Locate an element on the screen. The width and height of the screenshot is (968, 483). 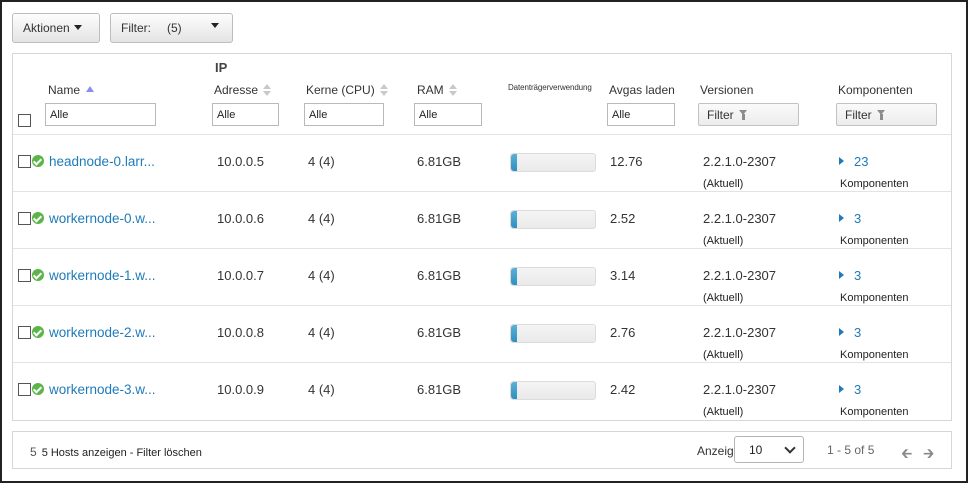
ram-filter-input: Alle is located at coordinates (448, 114).